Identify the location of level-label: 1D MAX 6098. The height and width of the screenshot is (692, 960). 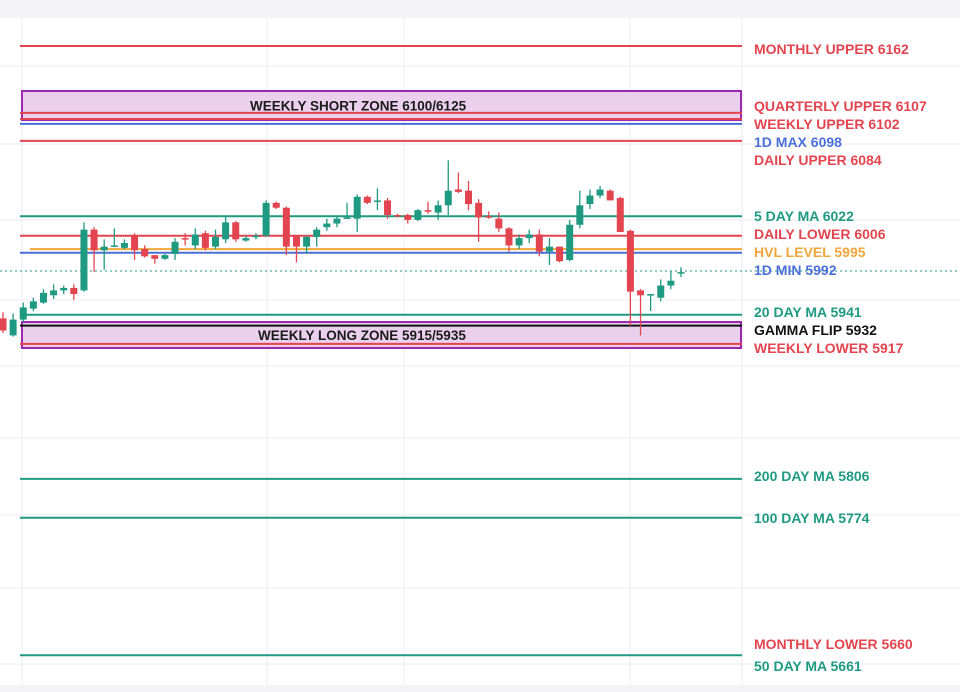
(798, 142).